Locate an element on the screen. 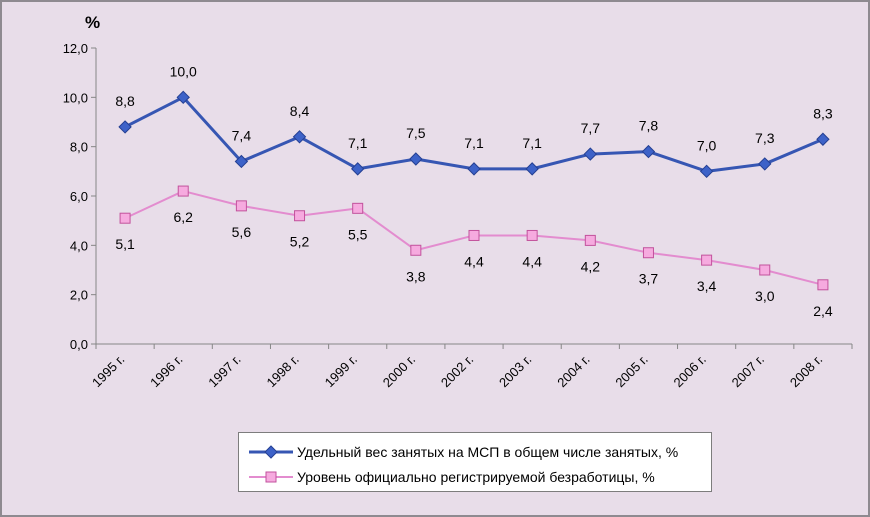 This screenshot has width=870, height=517. series-2-data-label: 3,4 is located at coordinates (707, 286).